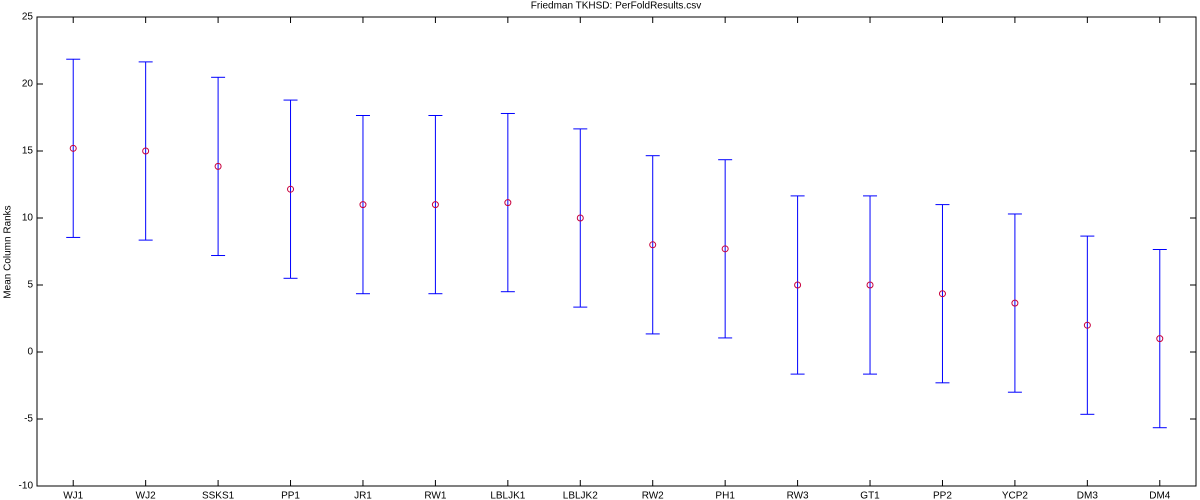 The height and width of the screenshot is (500, 1200). Describe the element at coordinates (28, 419) in the screenshot. I see `y-tick-label: -5` at that location.